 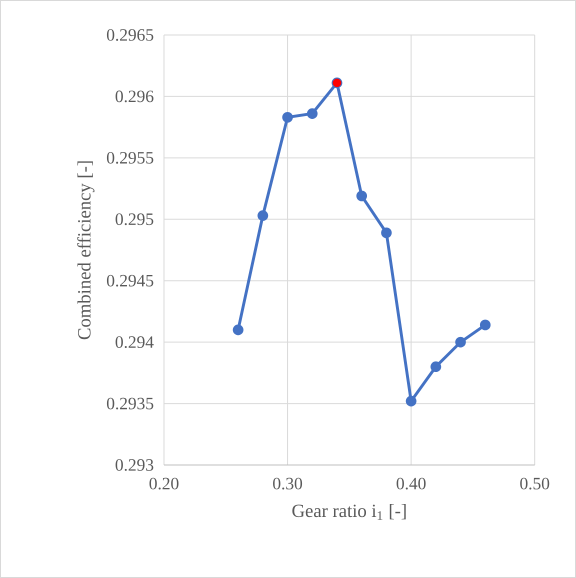 I want to click on x-tick-label: 0.40, so click(x=411, y=484).